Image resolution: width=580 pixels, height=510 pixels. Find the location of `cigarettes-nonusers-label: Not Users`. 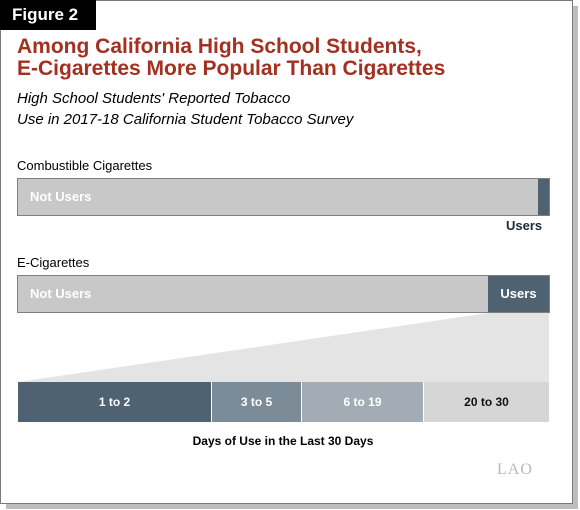

cigarettes-nonusers-label: Not Users is located at coordinates (61, 196).